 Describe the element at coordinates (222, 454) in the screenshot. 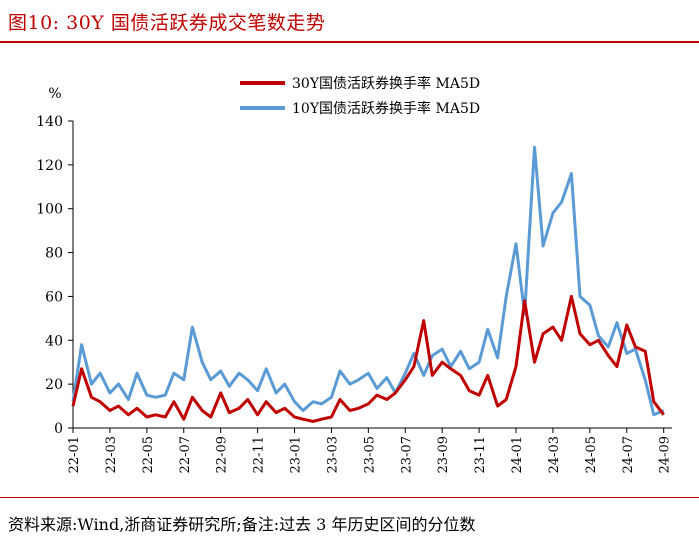

I see `x-tick-label: 22-09` at that location.